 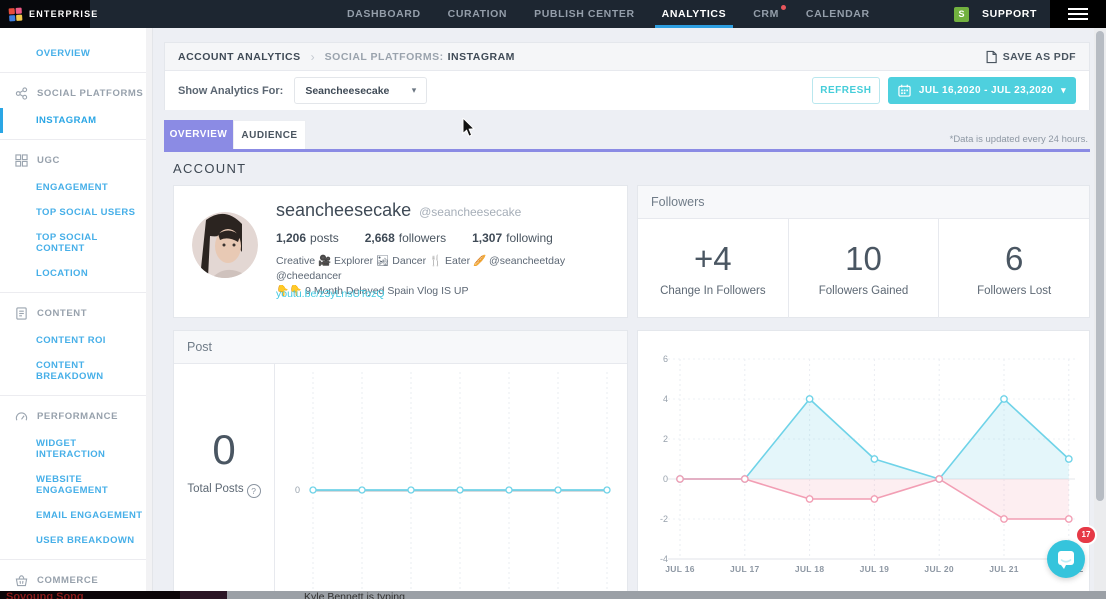 What do you see at coordinates (1072, 551) in the screenshot?
I see `chat-widget-button: 17` at bounding box center [1072, 551].